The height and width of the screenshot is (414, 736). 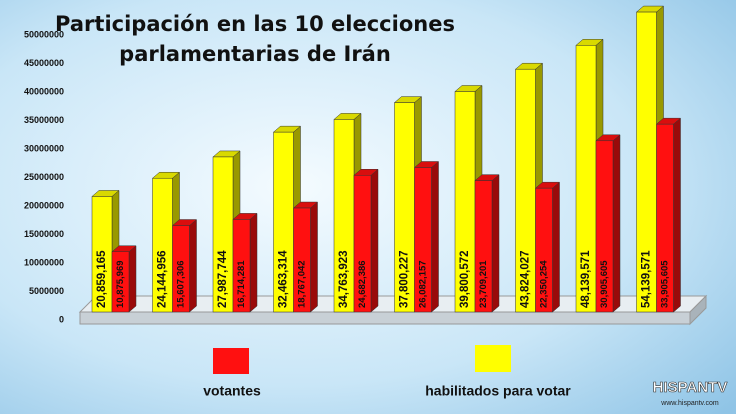 I want to click on y-tick-label: 45000000, so click(x=44, y=63).